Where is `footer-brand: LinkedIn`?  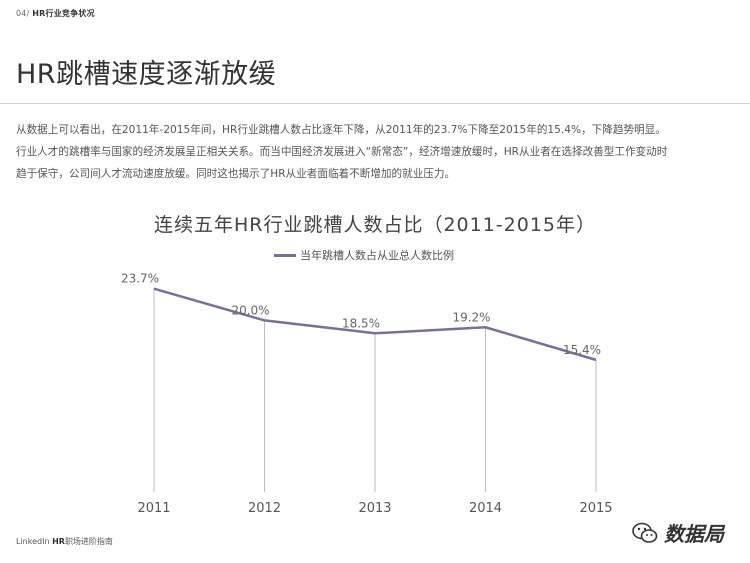 footer-brand: LinkedIn is located at coordinates (33, 541).